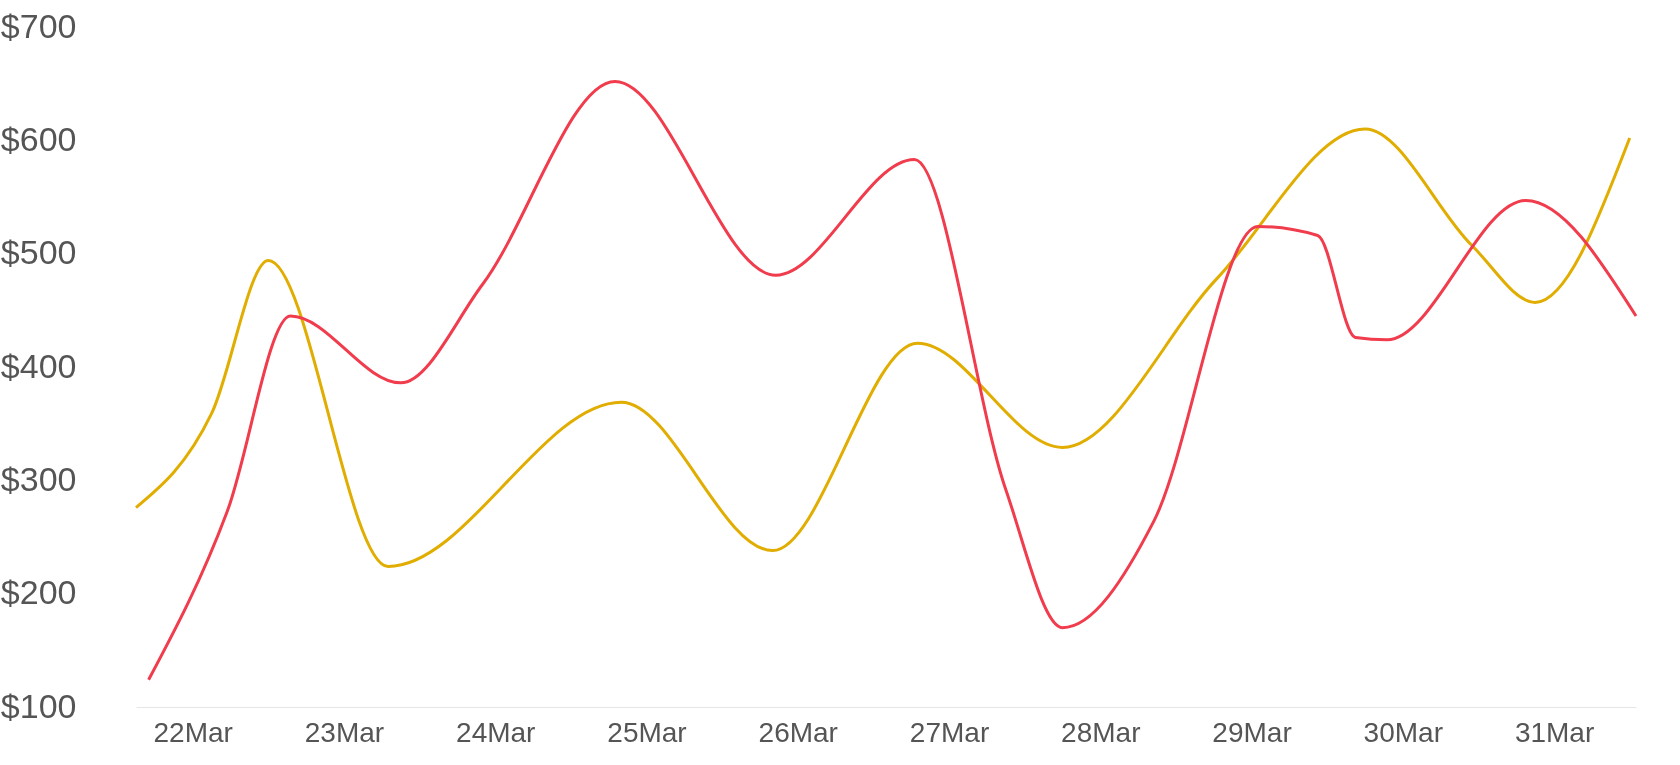 The image size is (1680, 765). Describe the element at coordinates (38, 252) in the screenshot. I see `y-tick-label: $500` at that location.